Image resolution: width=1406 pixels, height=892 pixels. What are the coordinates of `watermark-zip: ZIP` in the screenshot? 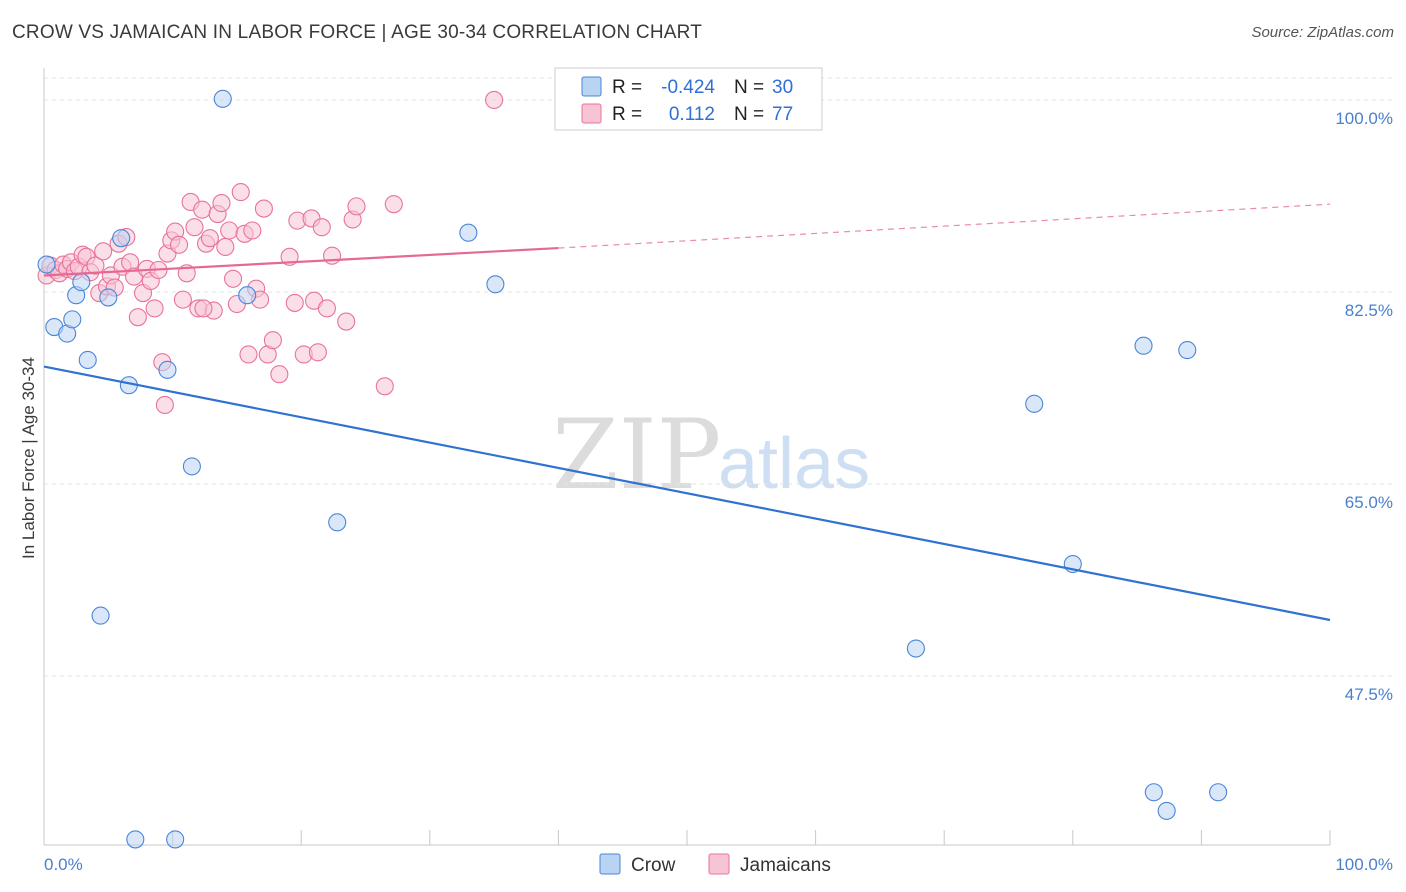 It's located at (636, 455).